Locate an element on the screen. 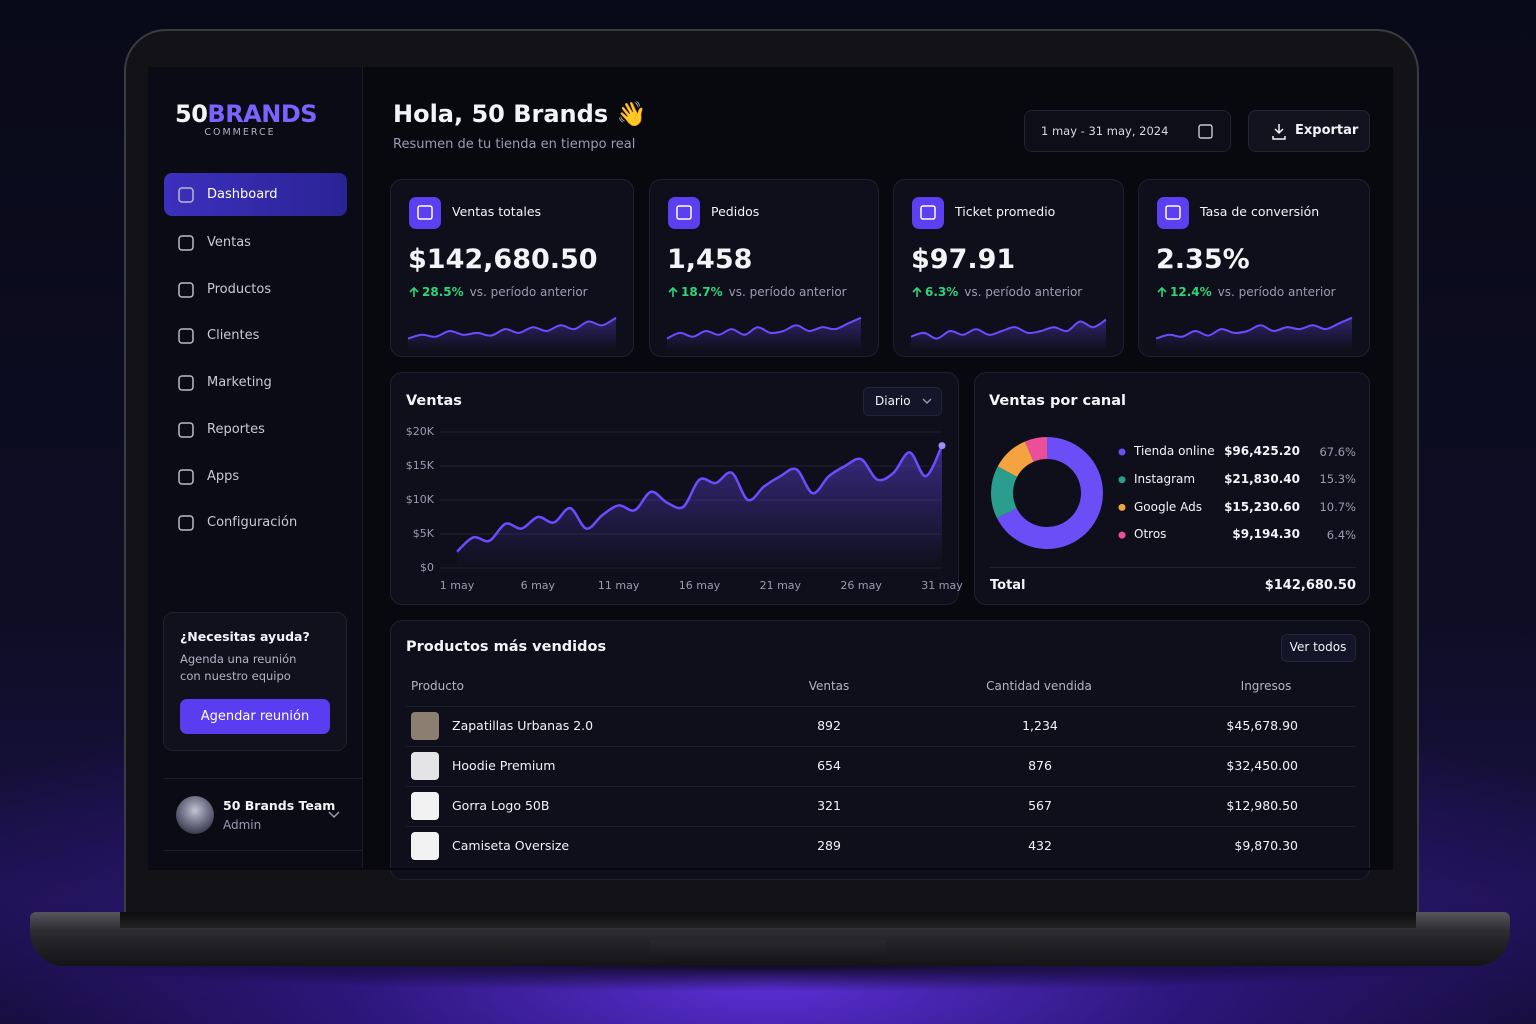 The height and width of the screenshot is (1024, 1536). help-button-label: Agendar reunión is located at coordinates (255, 716).